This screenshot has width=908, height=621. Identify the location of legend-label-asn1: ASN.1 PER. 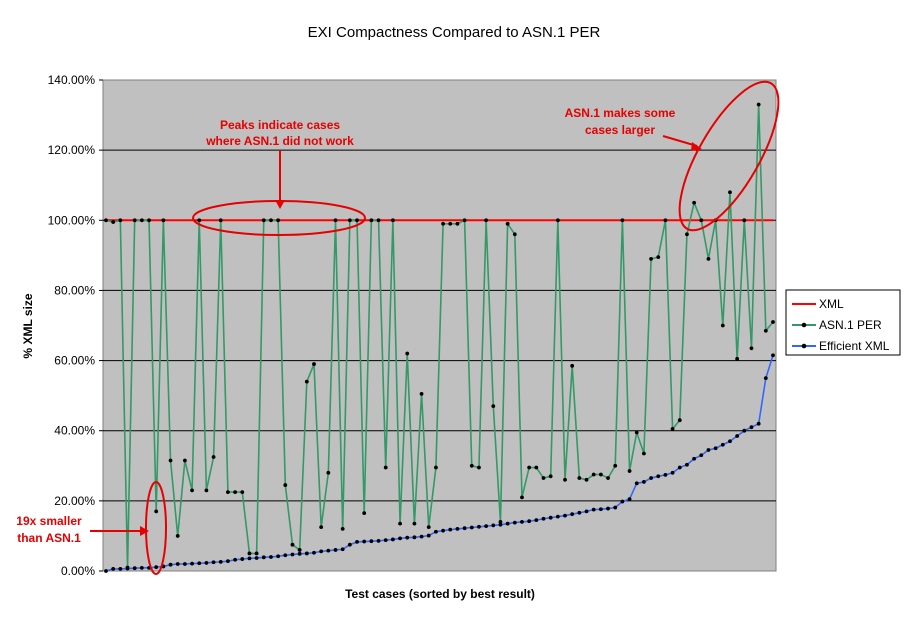
(850, 325).